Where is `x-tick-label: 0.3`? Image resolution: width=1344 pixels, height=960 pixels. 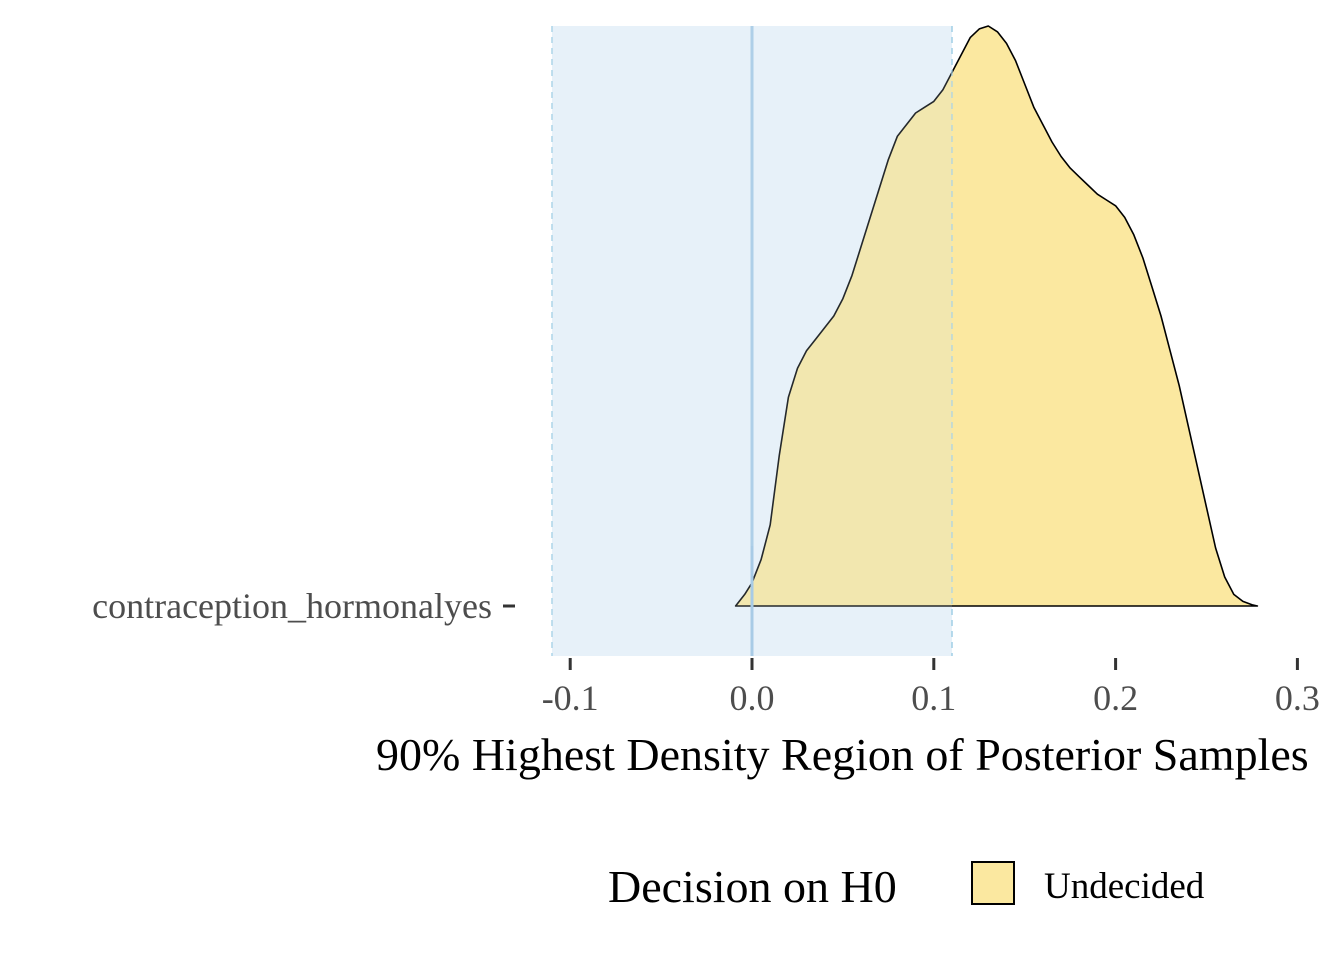
x-tick-label: 0.3 is located at coordinates (1297, 698).